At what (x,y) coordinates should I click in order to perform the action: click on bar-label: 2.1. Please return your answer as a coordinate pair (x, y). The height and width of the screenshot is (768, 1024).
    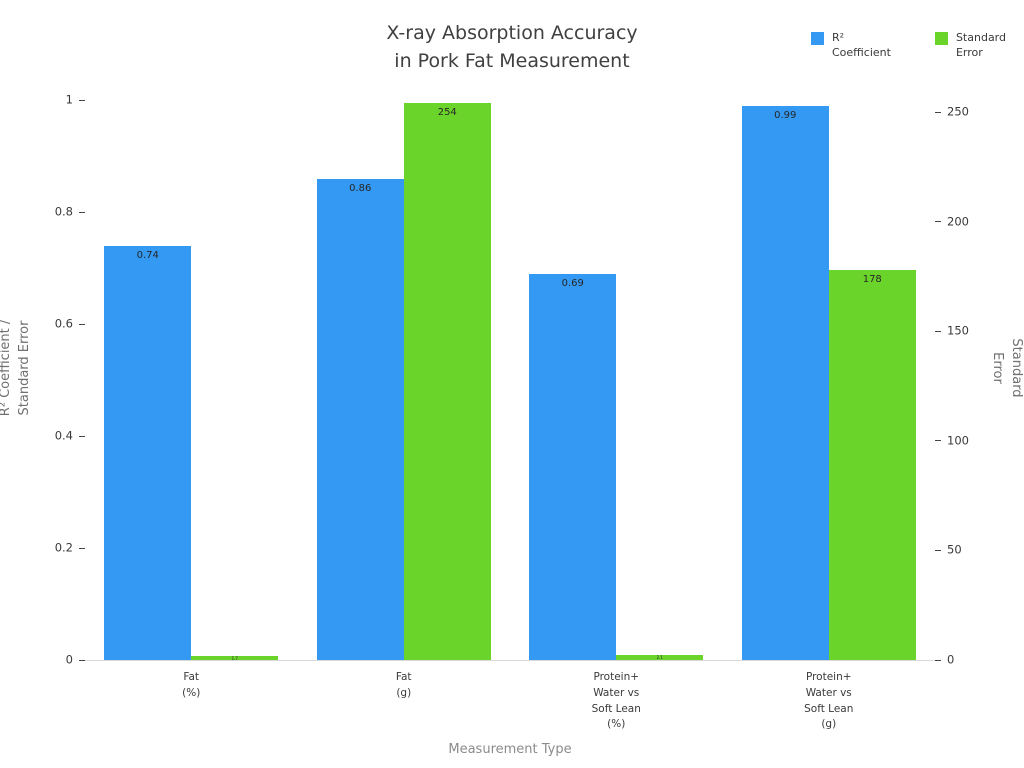
    Looking at the image, I should click on (659, 658).